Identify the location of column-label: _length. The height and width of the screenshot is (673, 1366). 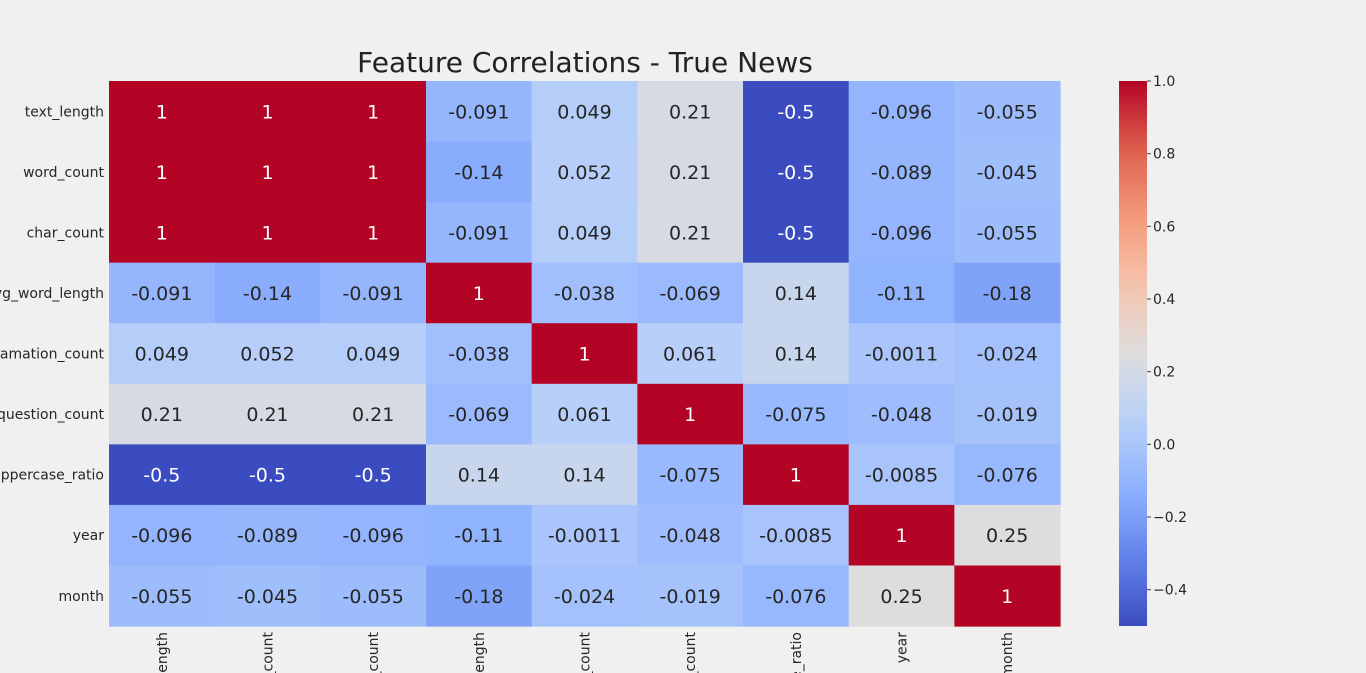
(480, 652).